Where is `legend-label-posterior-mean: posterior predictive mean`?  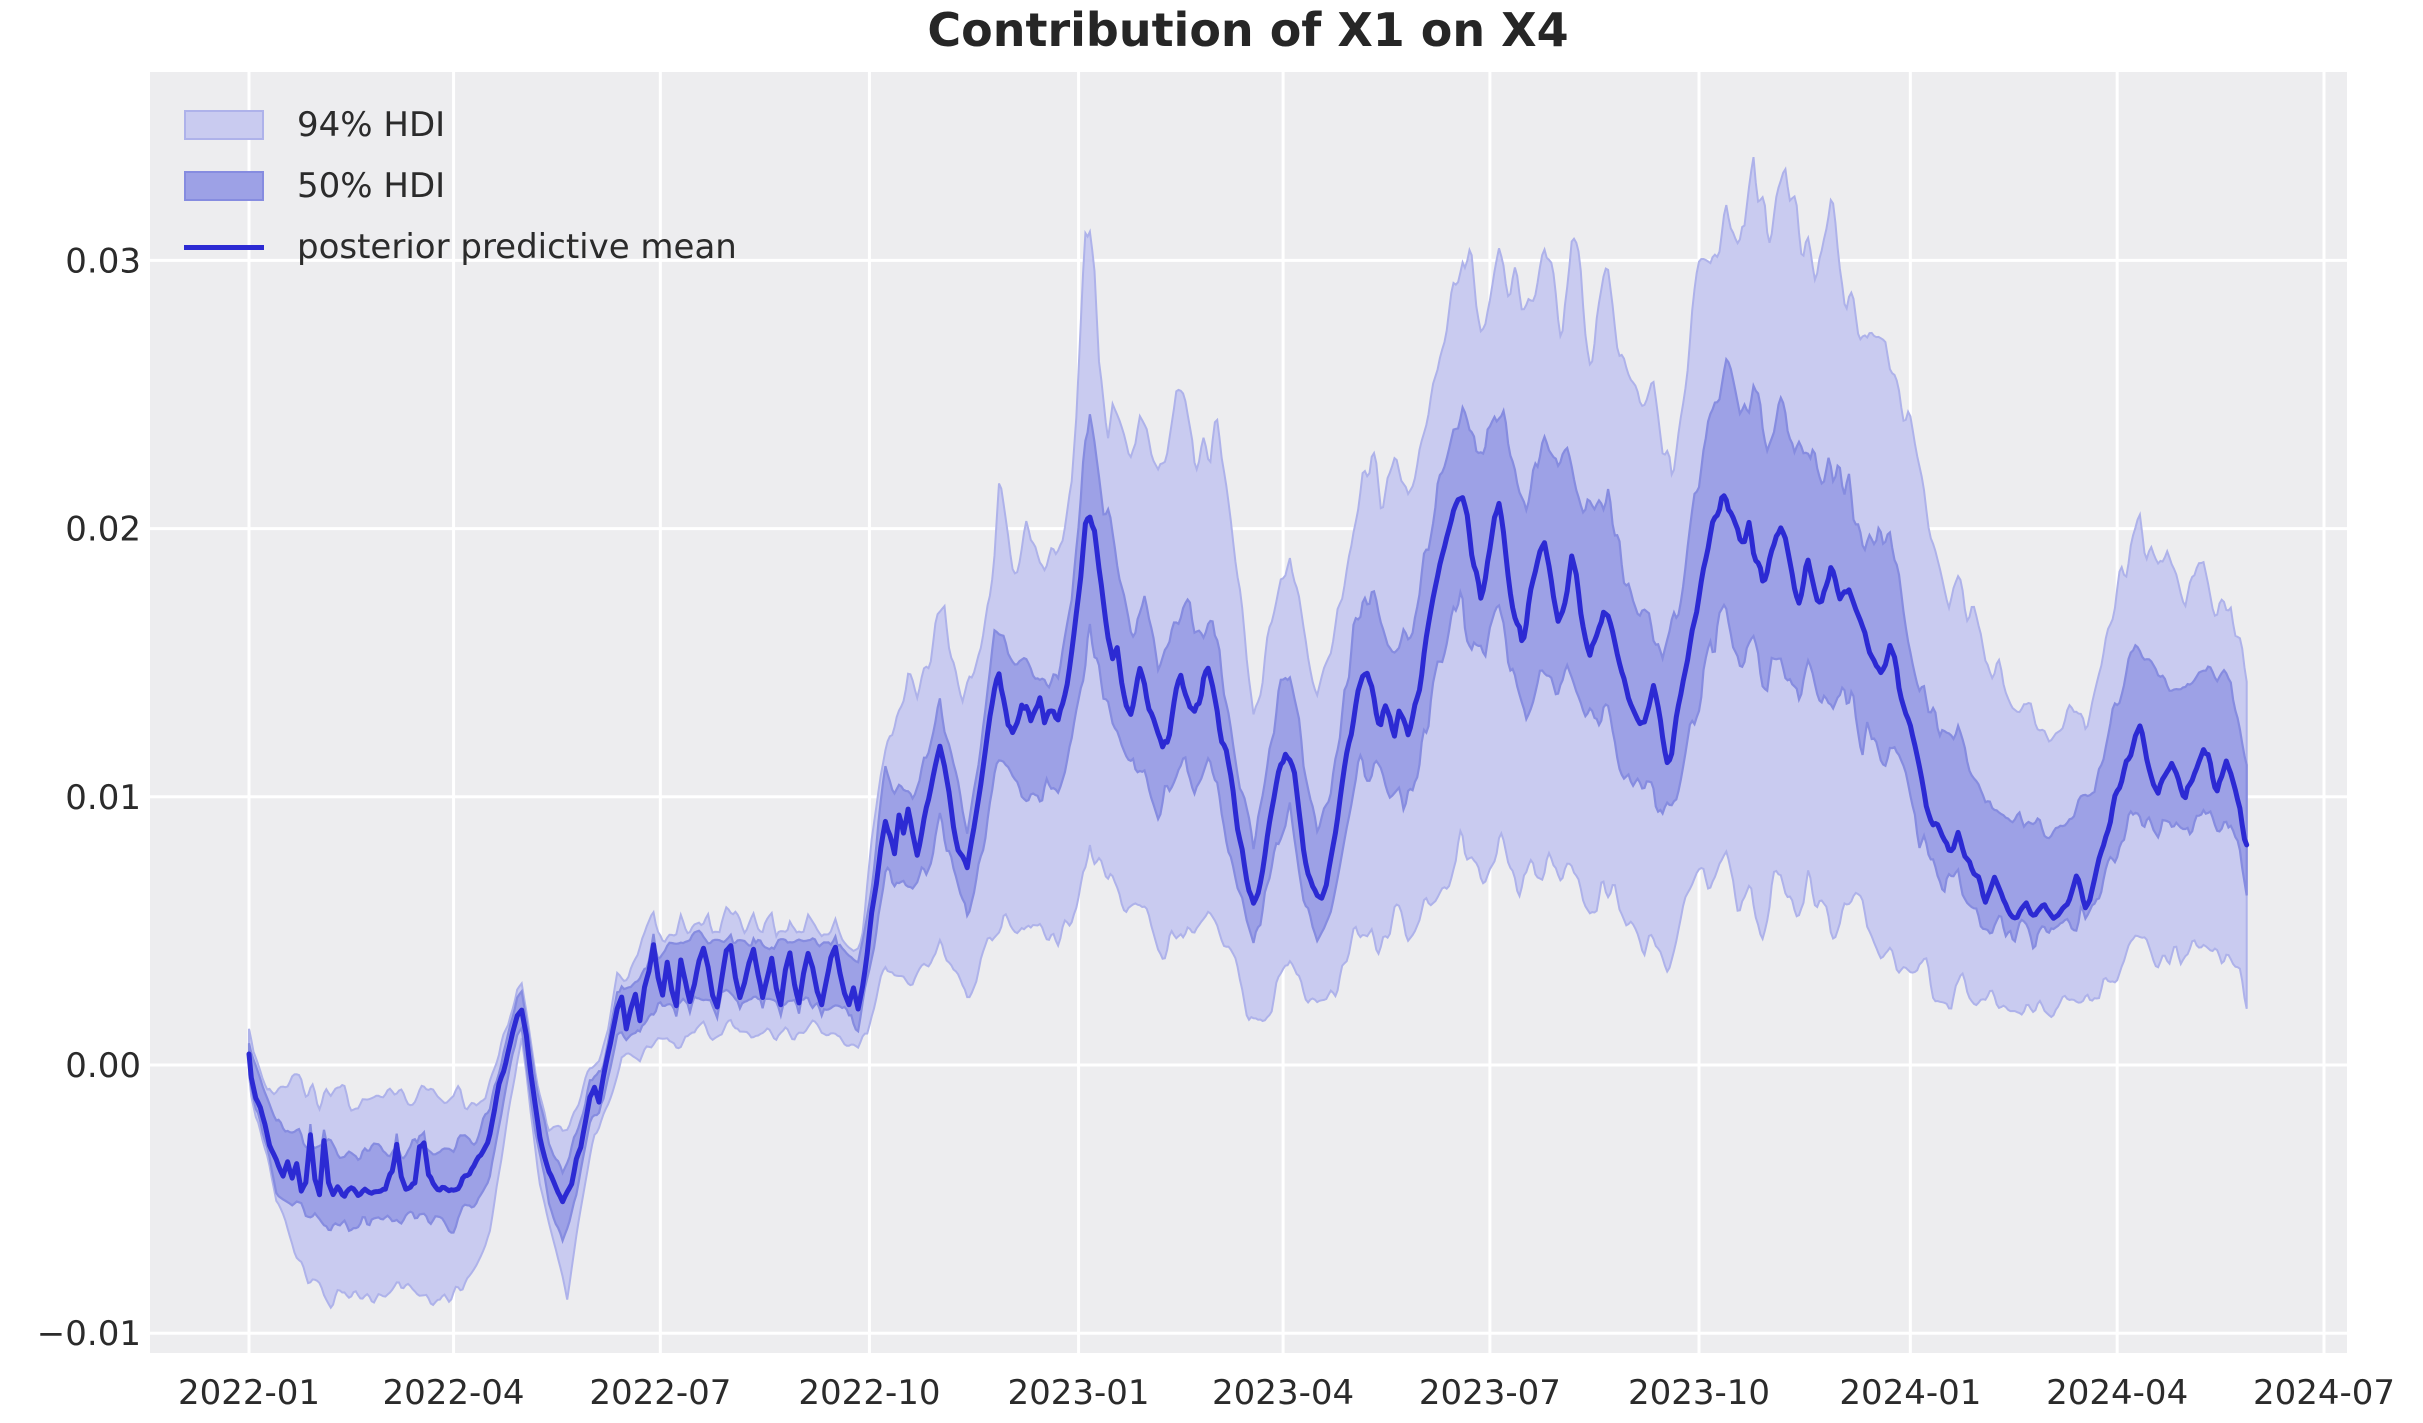 legend-label-posterior-mean: posterior predictive mean is located at coordinates (517, 247).